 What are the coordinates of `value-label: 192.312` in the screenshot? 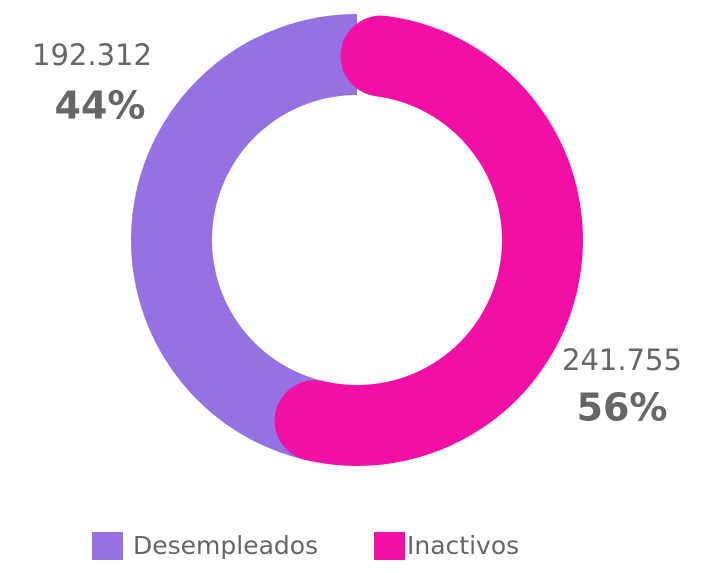 It's located at (92, 55).